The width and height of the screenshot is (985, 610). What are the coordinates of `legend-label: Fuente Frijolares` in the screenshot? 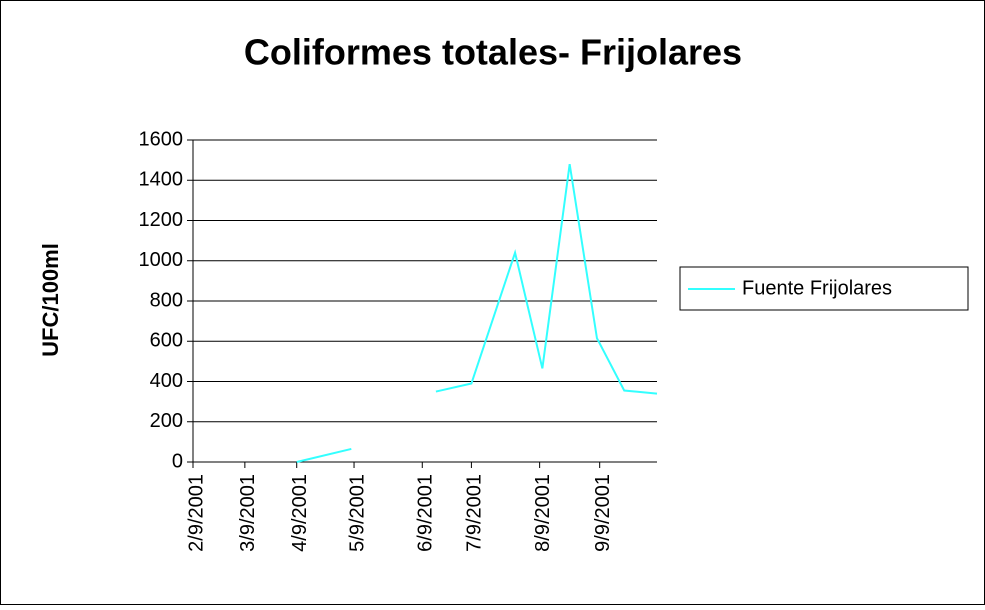 It's located at (817, 288).